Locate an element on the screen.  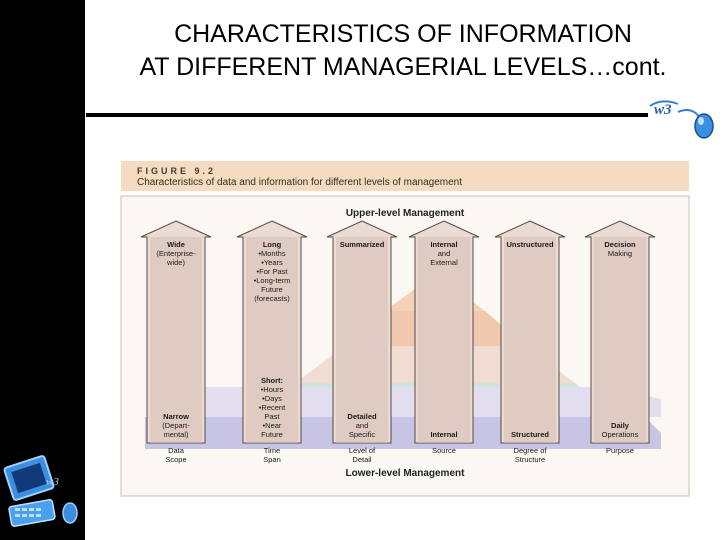
column-bottom-text: and is located at coordinates (362, 425).